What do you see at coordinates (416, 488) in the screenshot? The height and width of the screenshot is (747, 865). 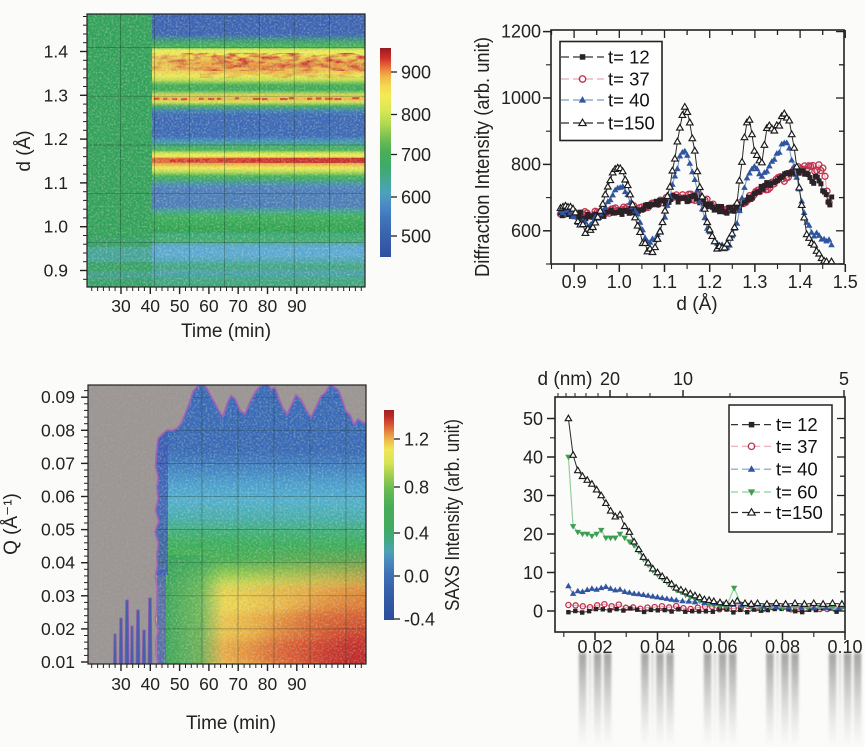 I see `svg-text: 0.8` at bounding box center [416, 488].